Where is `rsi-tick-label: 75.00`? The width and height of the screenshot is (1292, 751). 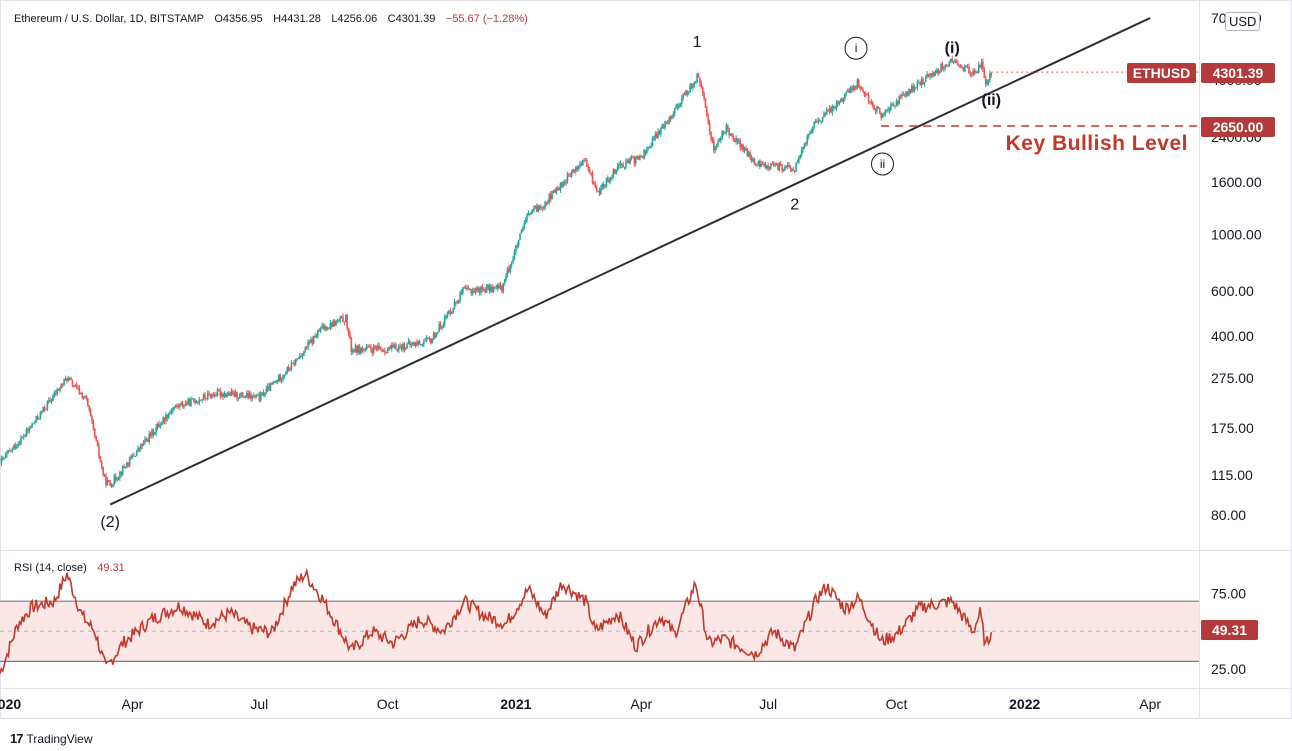
rsi-tick-label: 75.00 is located at coordinates (1228, 594).